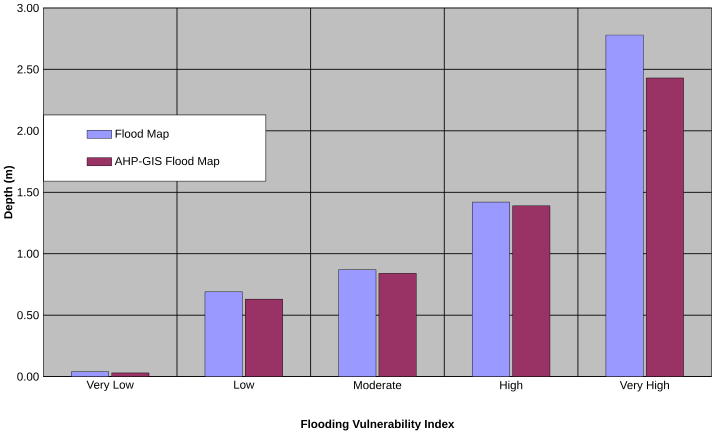 This screenshot has height=434, width=712. What do you see at coordinates (377, 424) in the screenshot?
I see `x-axis-title: Flooding Vulnerability Index` at bounding box center [377, 424].